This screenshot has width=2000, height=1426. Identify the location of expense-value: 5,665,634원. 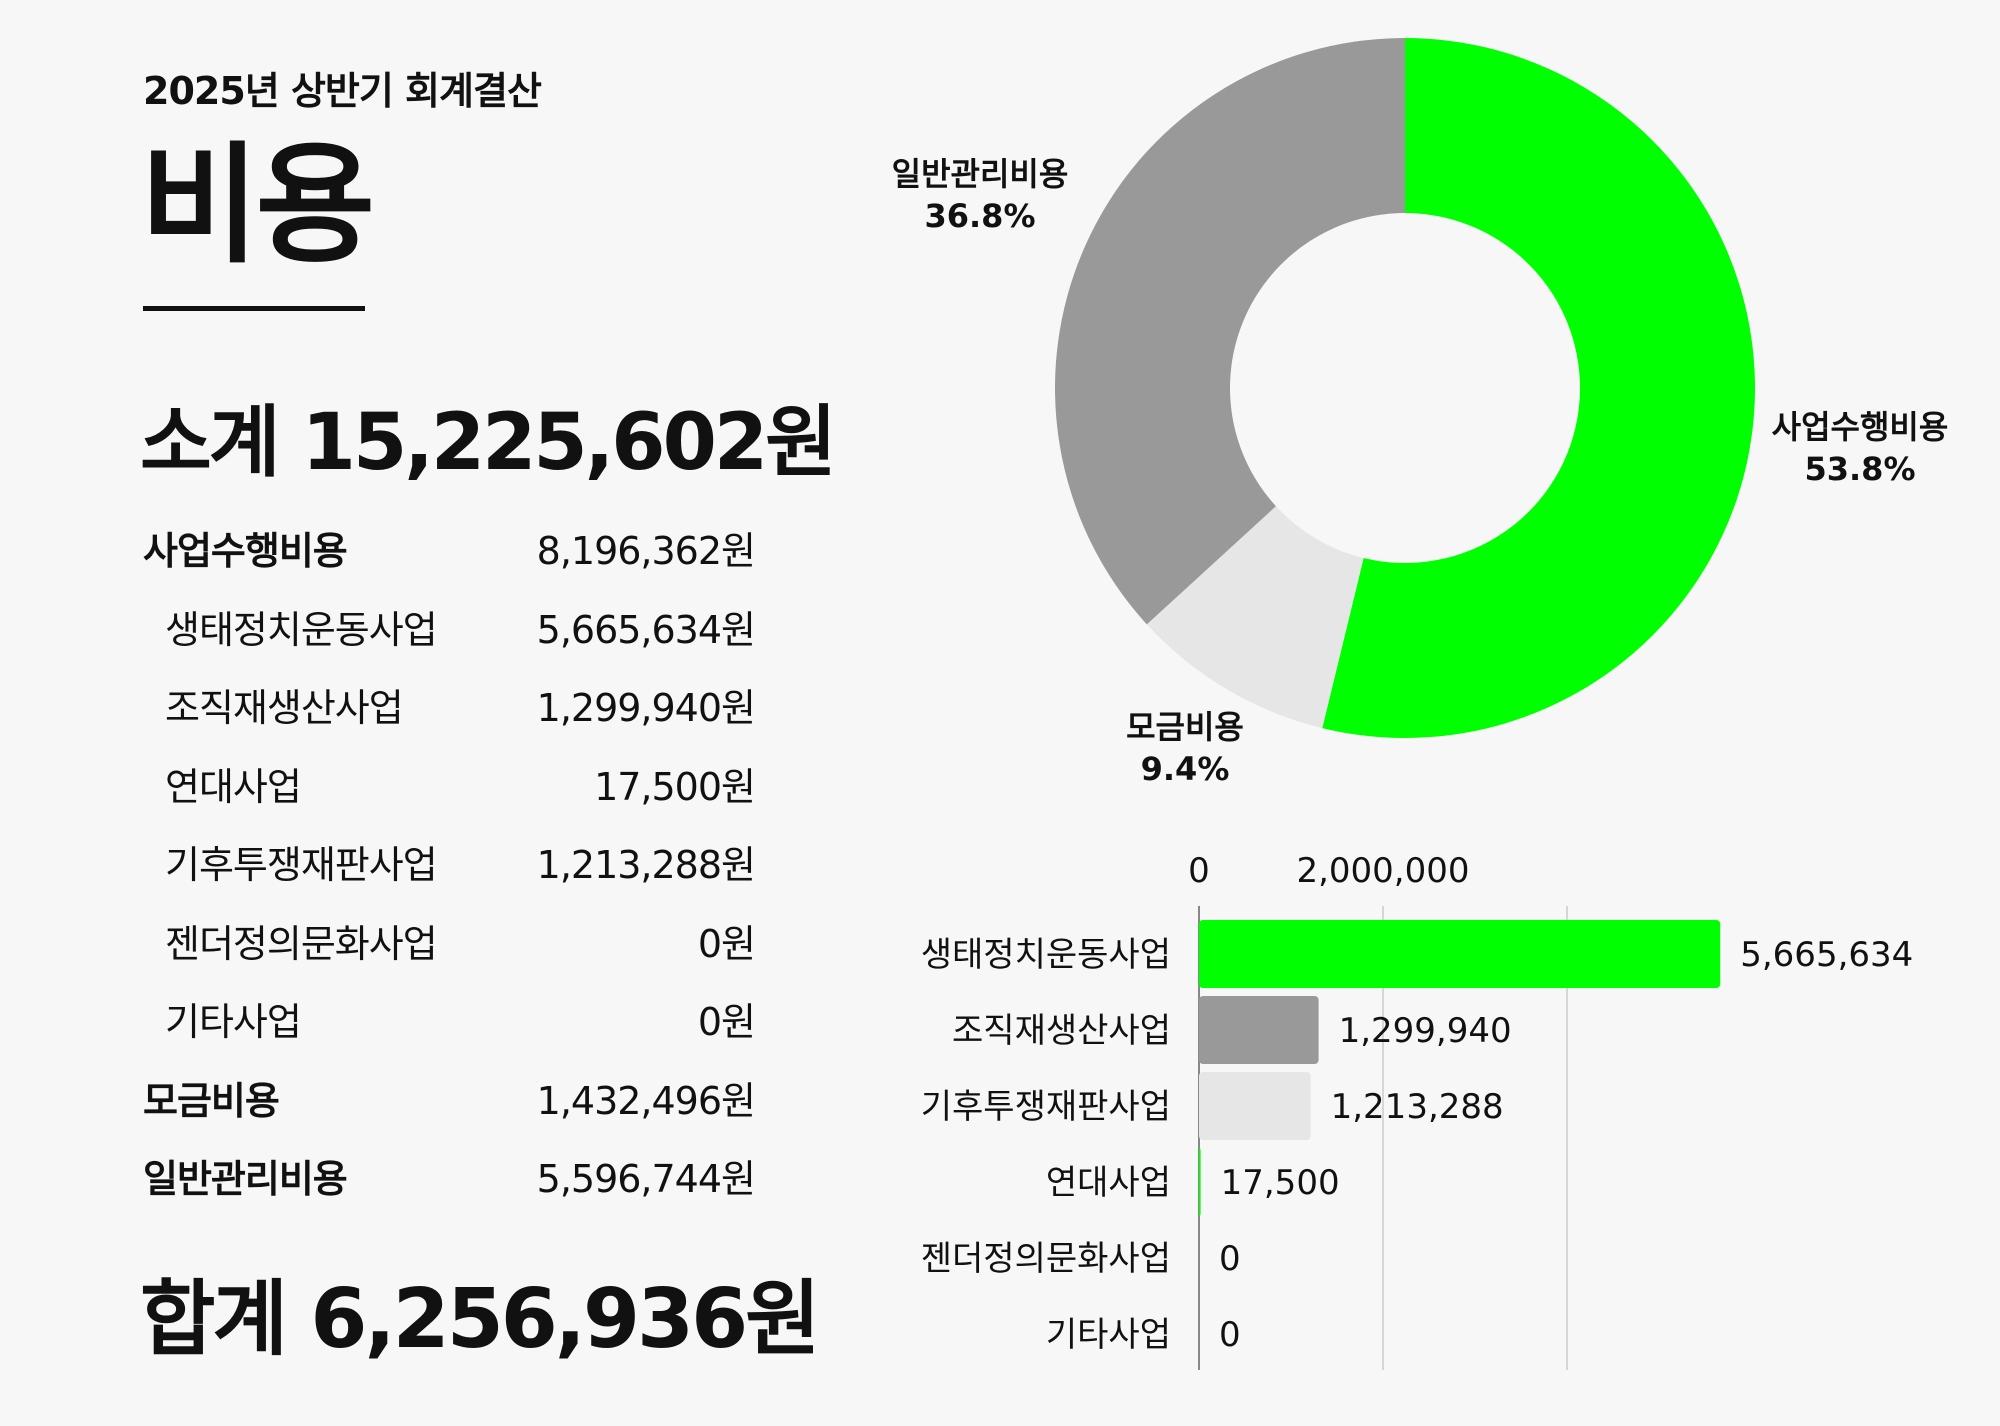
(646, 629).